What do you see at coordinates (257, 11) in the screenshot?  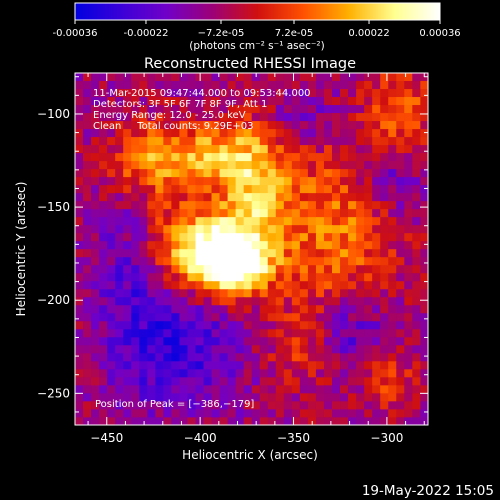 I see `colorbar-gradient` at bounding box center [257, 11].